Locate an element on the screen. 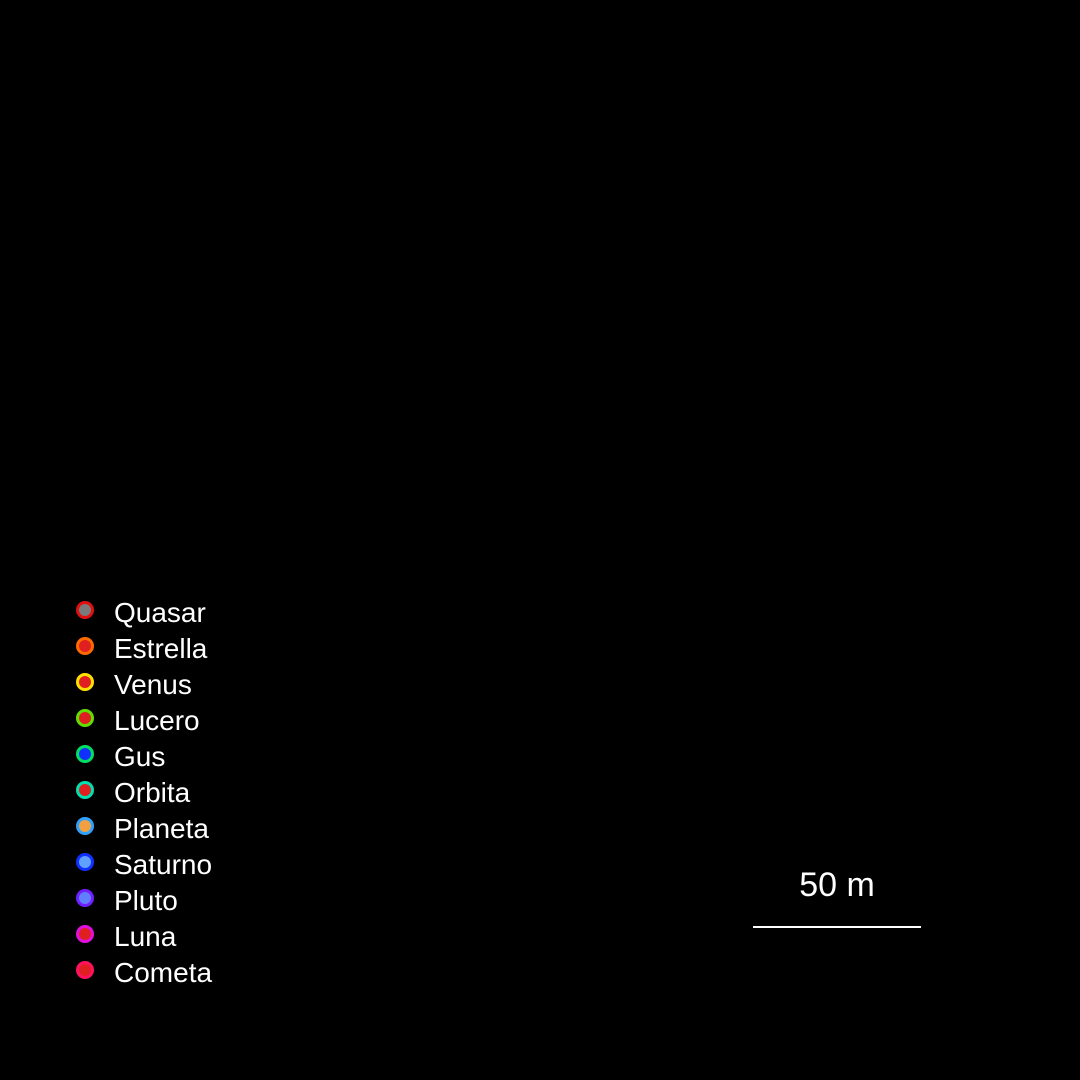 The image size is (1080, 1080). legend-label: Cometa is located at coordinates (163, 972).